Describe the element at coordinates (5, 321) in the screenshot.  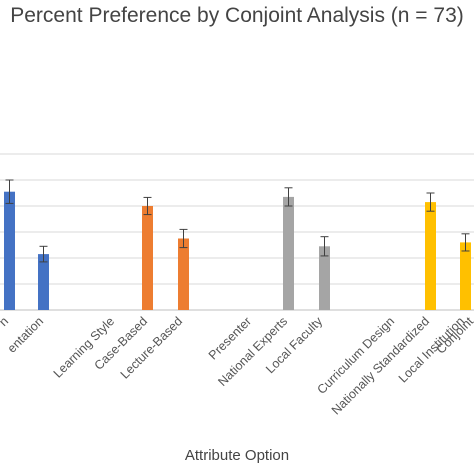
I see `x-tick-label: n` at that location.